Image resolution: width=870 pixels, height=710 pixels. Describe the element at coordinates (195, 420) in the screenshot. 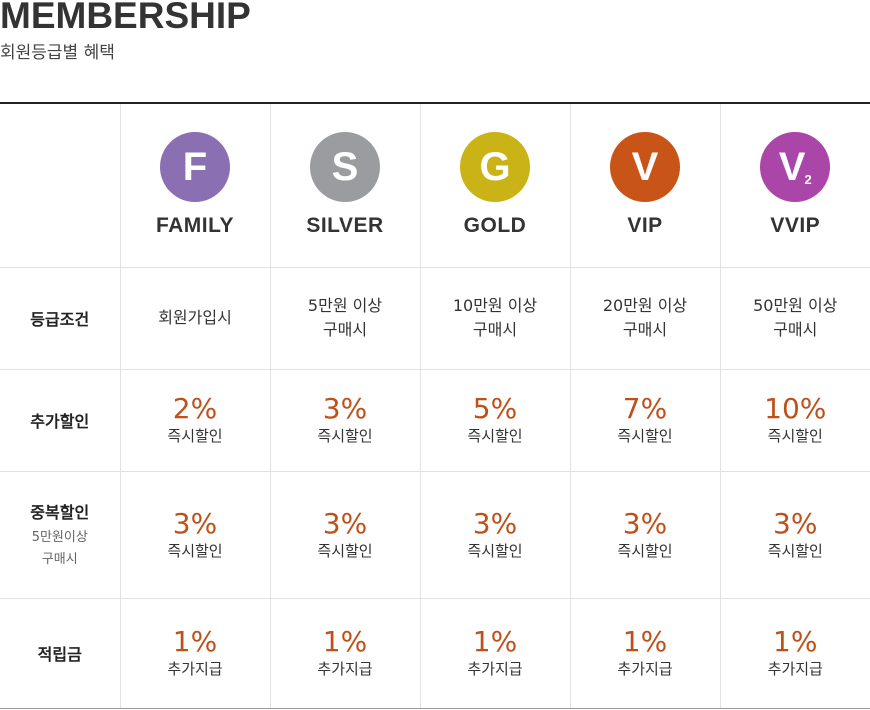

I see `benefit-cell: 2% 즉시할인` at that location.